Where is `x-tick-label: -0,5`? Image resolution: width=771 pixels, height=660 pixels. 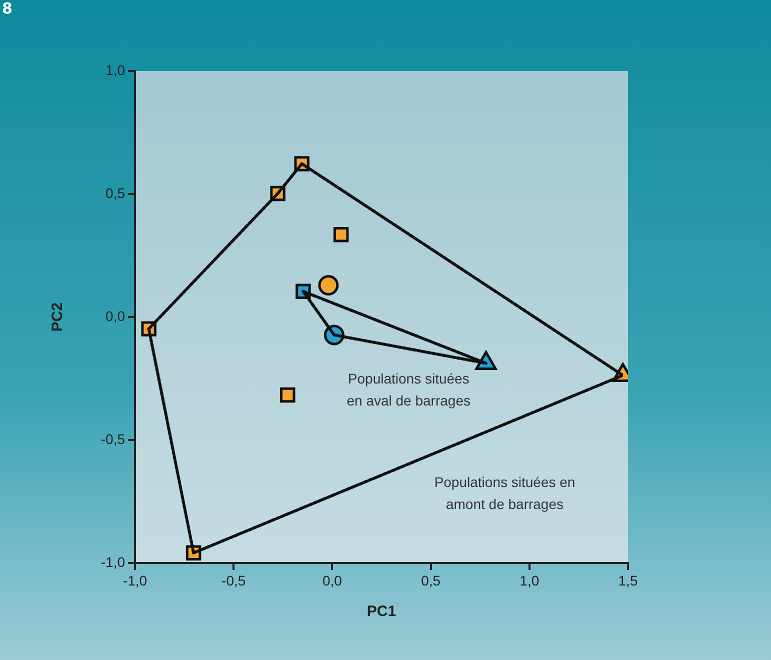 x-tick-label: -0,5 is located at coordinates (234, 580).